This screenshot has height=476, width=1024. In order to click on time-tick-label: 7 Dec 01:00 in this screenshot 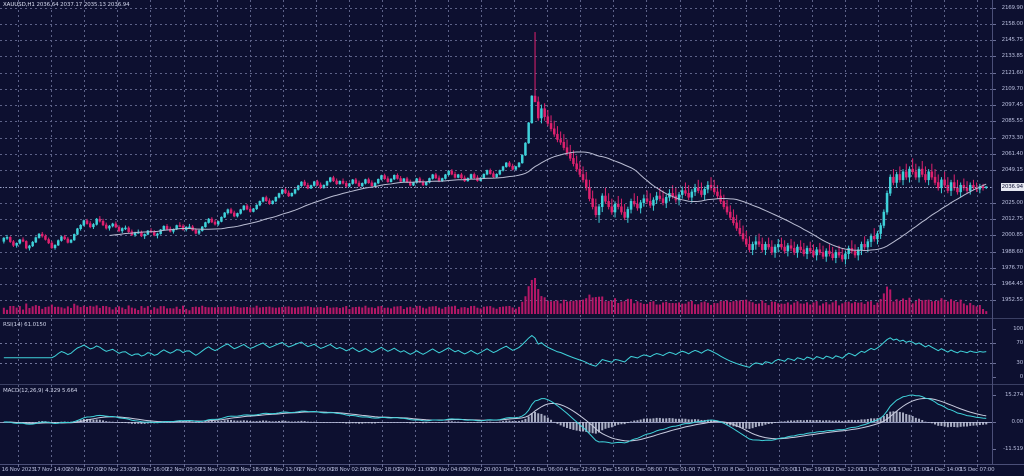, I will do `click(679, 470)`.